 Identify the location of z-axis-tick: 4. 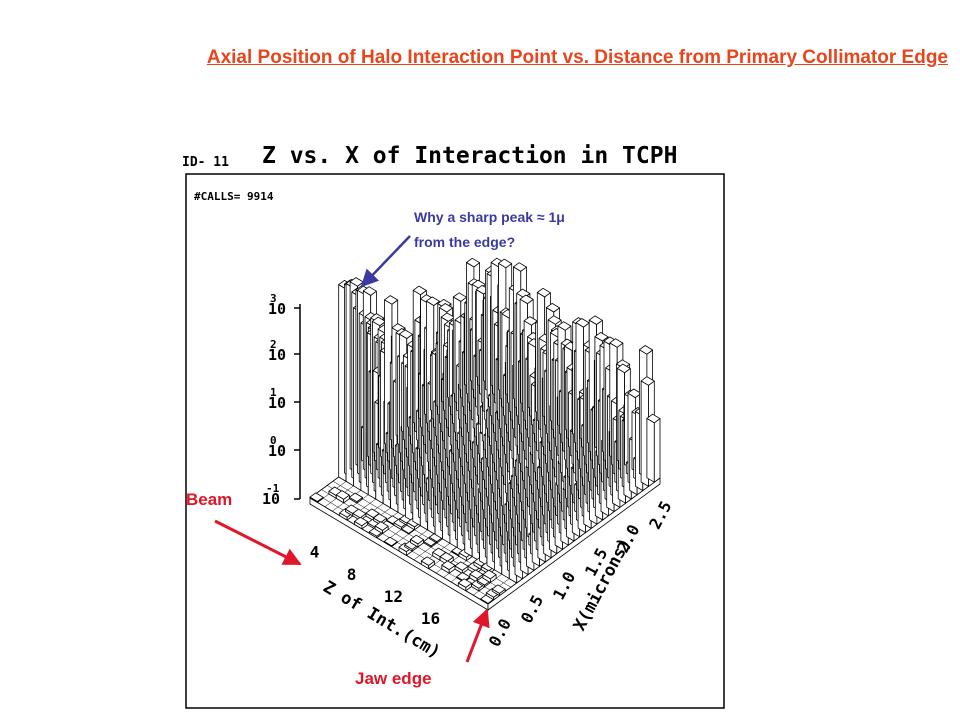
(315, 552).